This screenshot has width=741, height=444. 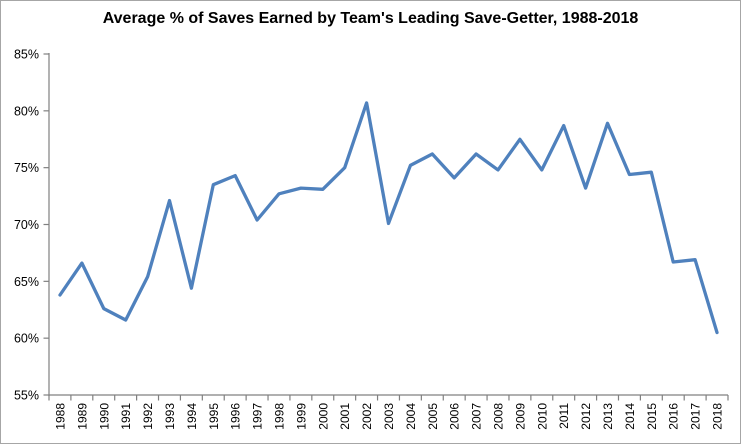 I want to click on x-tick-label: 2000, so click(x=323, y=416).